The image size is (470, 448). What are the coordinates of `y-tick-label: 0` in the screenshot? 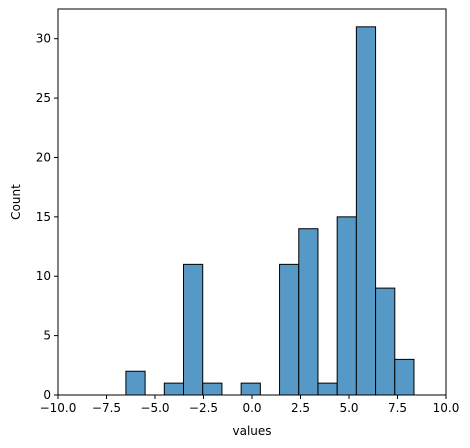 It's located at (47, 395).